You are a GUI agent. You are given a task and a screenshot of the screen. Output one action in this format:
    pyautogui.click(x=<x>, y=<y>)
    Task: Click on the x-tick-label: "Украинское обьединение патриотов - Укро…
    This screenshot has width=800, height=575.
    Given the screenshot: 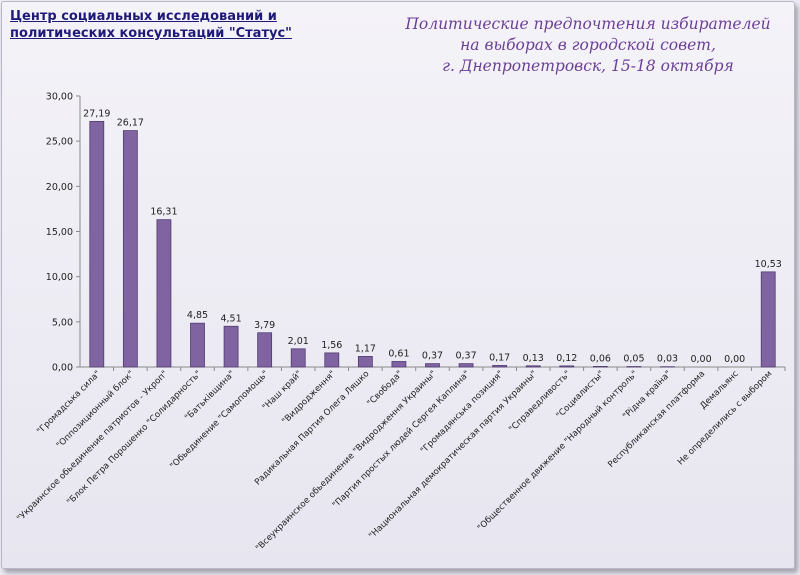 What is the action you would take?
    pyautogui.click(x=92, y=446)
    